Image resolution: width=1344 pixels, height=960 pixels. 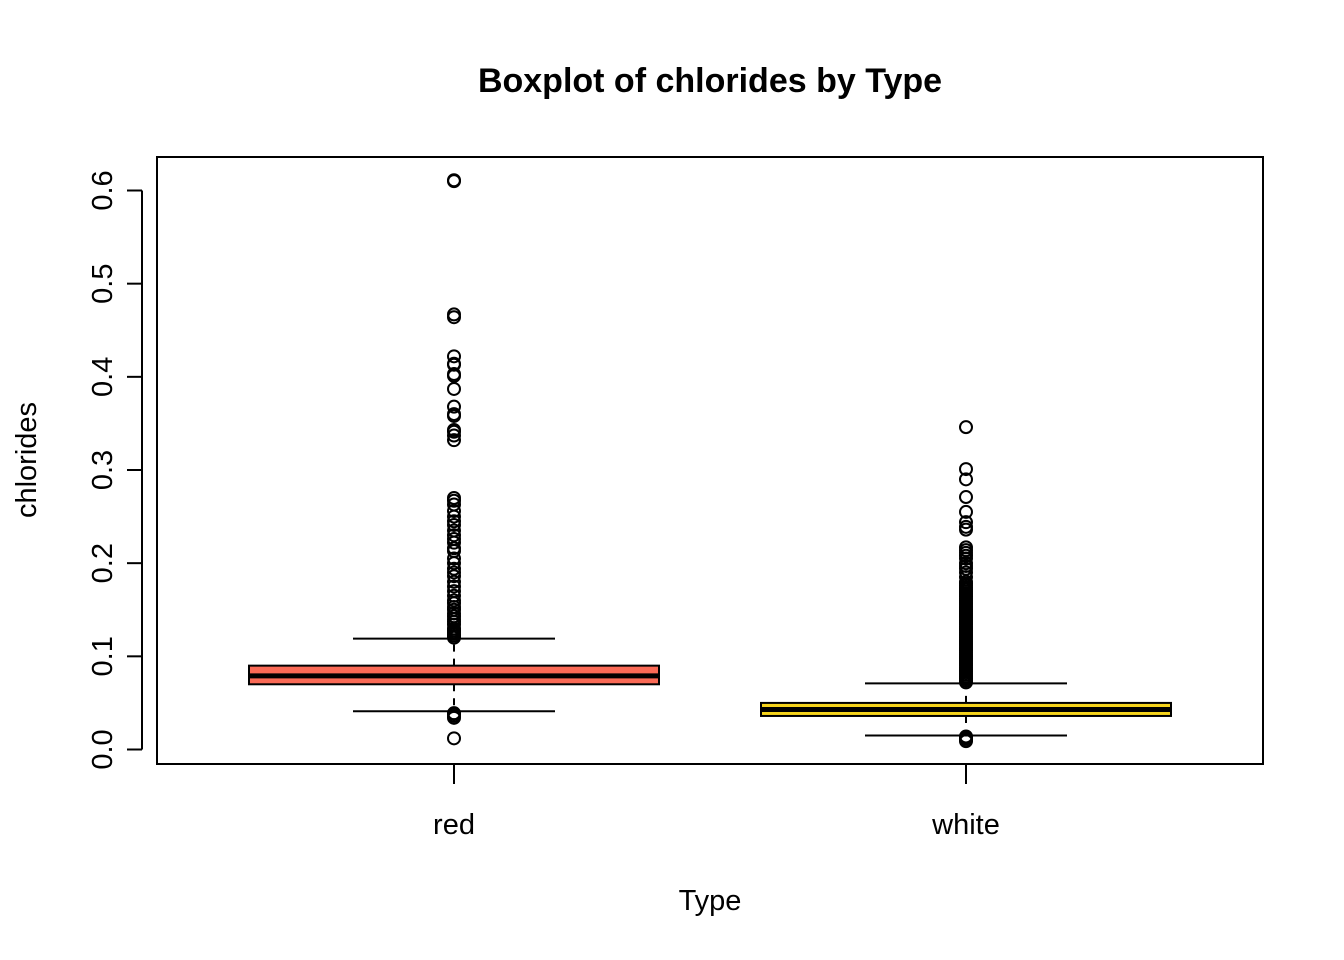 What do you see at coordinates (103, 284) in the screenshot?
I see `y-tick-label: 0.5` at bounding box center [103, 284].